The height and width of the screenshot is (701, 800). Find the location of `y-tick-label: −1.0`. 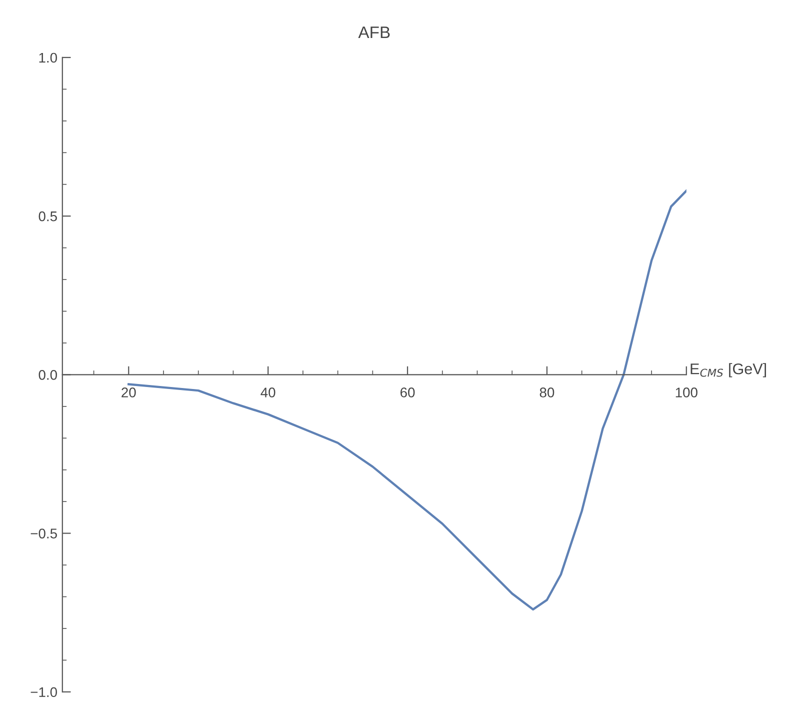

y-tick-label: −1.0 is located at coordinates (43, 692).